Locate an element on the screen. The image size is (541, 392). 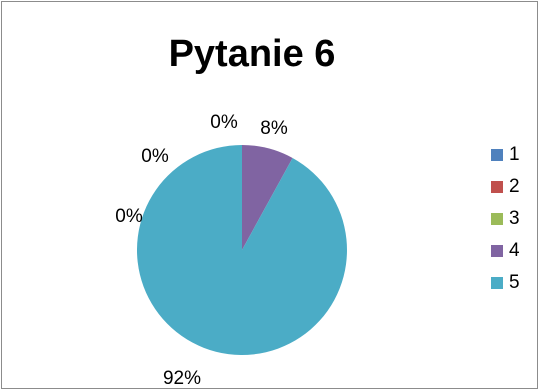
legend-item-3: 3 is located at coordinates (516, 223).